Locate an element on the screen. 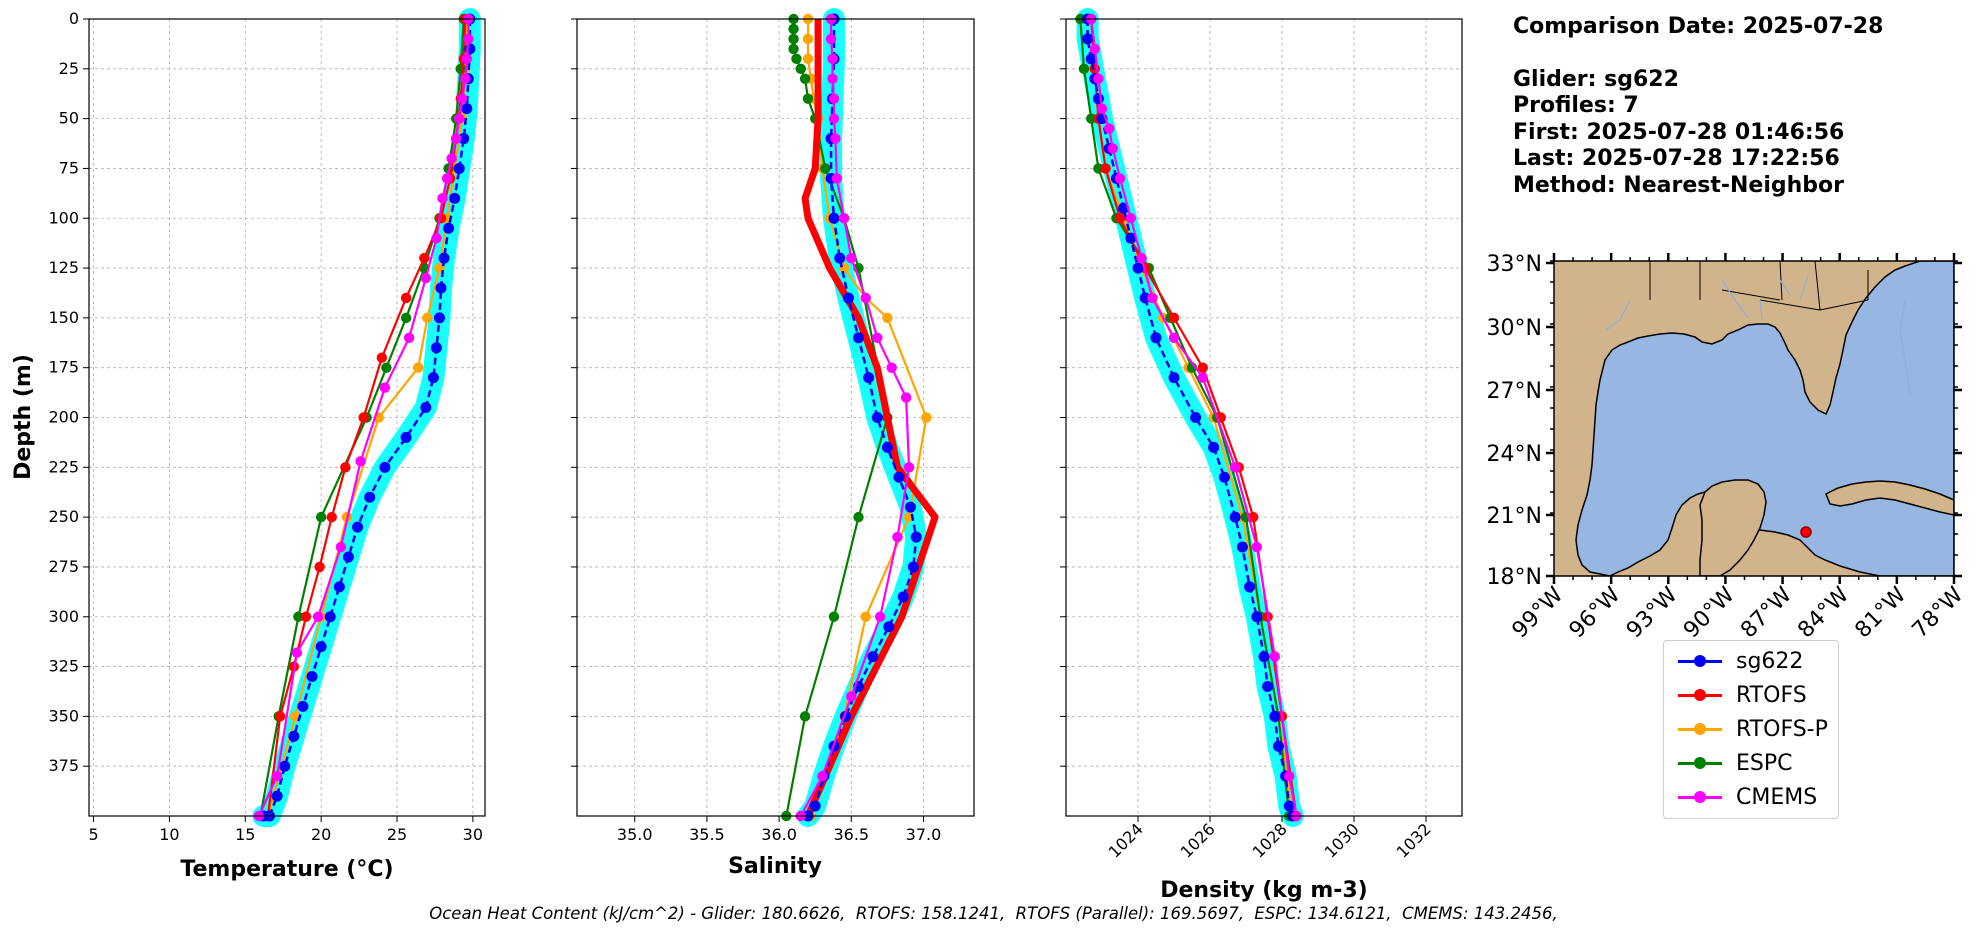 Image resolution: width=1987 pixels, height=934 pixels. y-tick-label: 325 is located at coordinates (63, 666).